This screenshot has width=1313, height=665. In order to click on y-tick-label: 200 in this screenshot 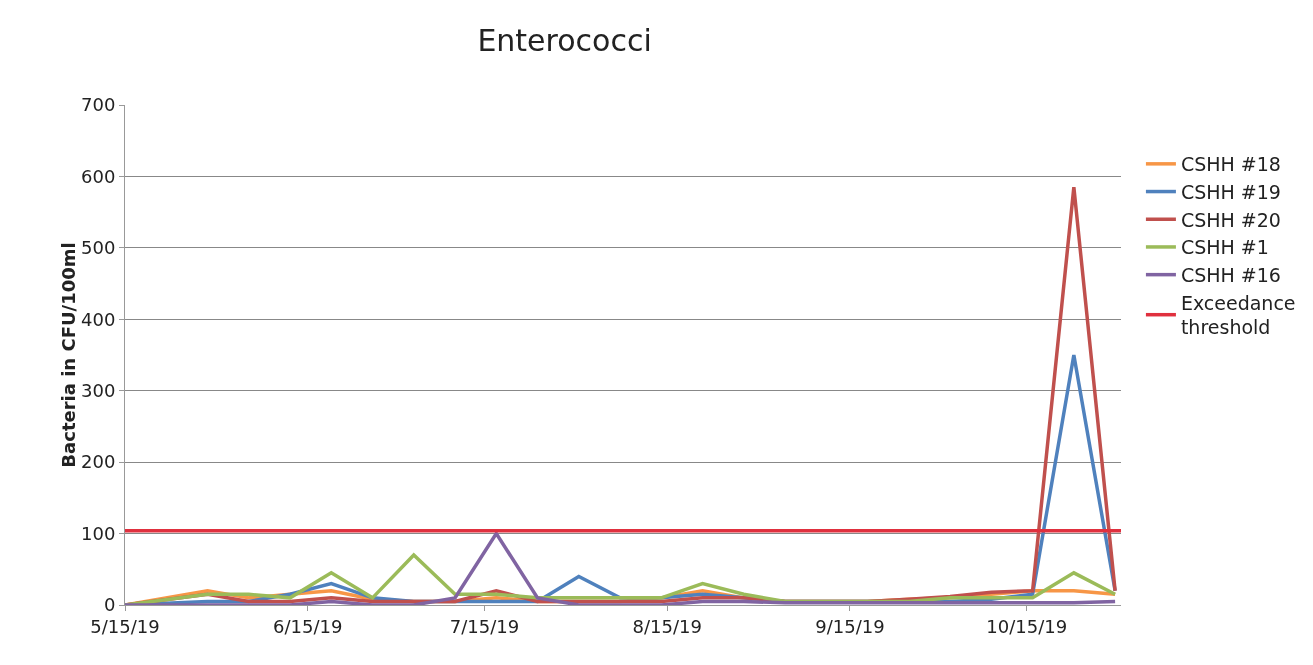, I will do `click(98, 462)`.